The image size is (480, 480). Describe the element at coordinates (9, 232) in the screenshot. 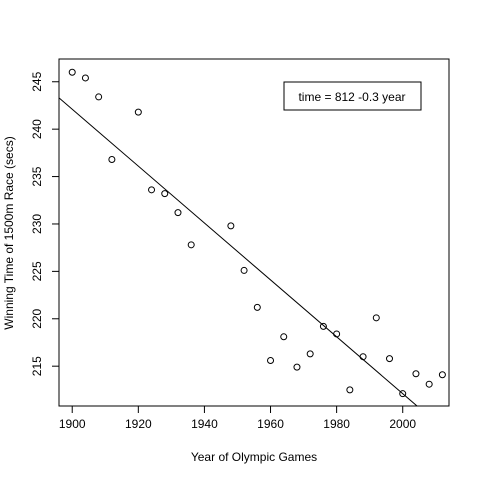

I see `y-axis-title: Winning Time of 1500m Race (secs)` at that location.